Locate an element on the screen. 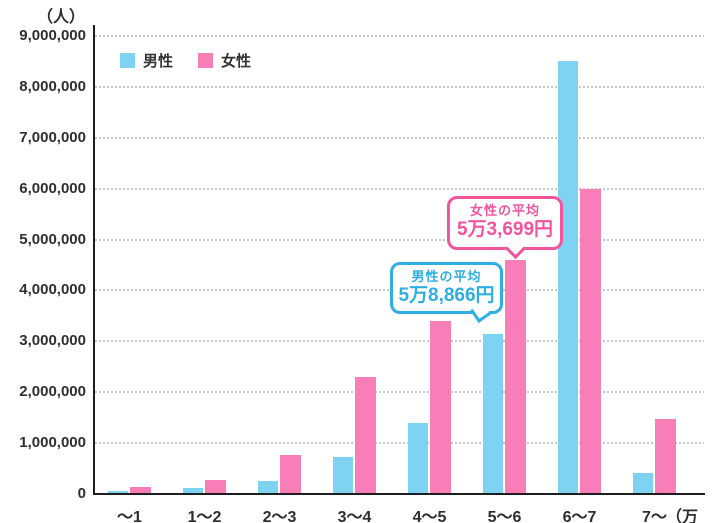 This screenshot has width=720, height=523. x-tick-label: 7～ is located at coordinates (654, 516).